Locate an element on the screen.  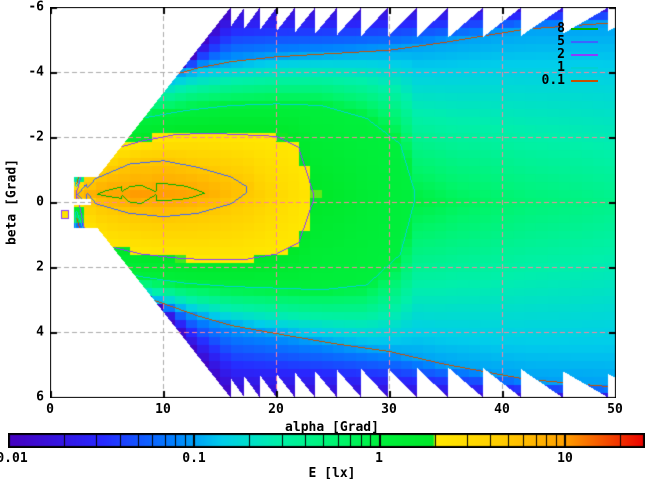
x-tick-label: 20 is located at coordinates (276, 409).